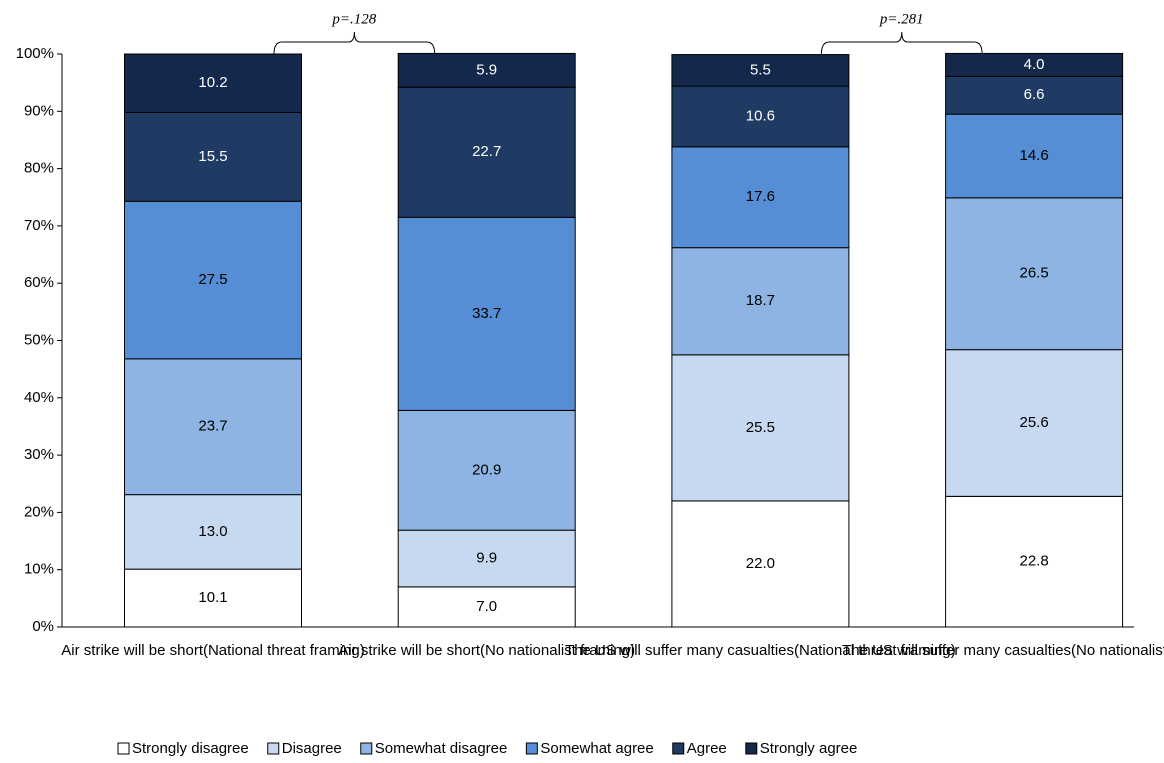 This screenshot has width=1164, height=763. I want to click on y-tick-label: 20%, so click(39, 511).